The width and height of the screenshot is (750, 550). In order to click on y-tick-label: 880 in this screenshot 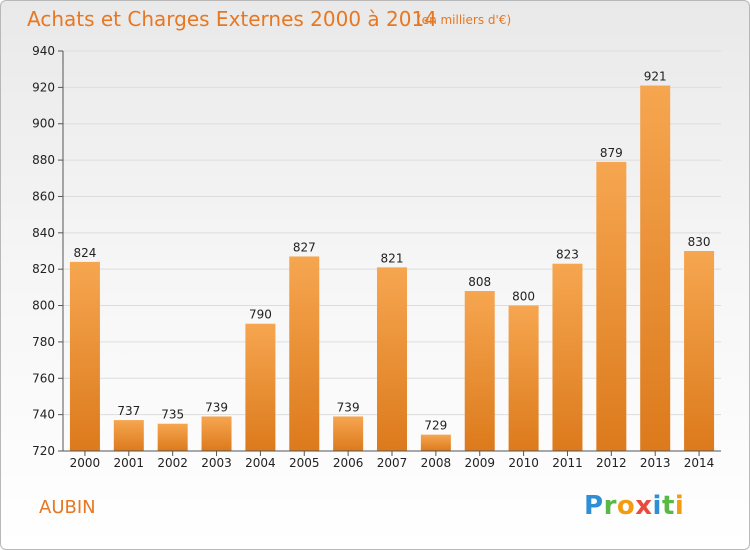, I will do `click(43, 160)`.